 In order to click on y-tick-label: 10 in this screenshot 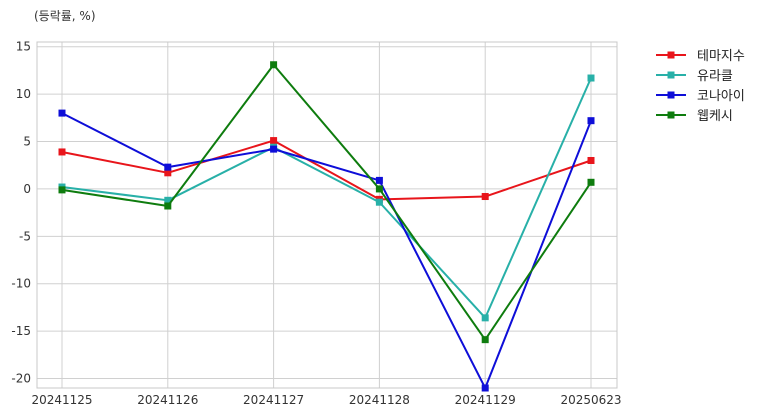, I will do `click(23, 94)`.